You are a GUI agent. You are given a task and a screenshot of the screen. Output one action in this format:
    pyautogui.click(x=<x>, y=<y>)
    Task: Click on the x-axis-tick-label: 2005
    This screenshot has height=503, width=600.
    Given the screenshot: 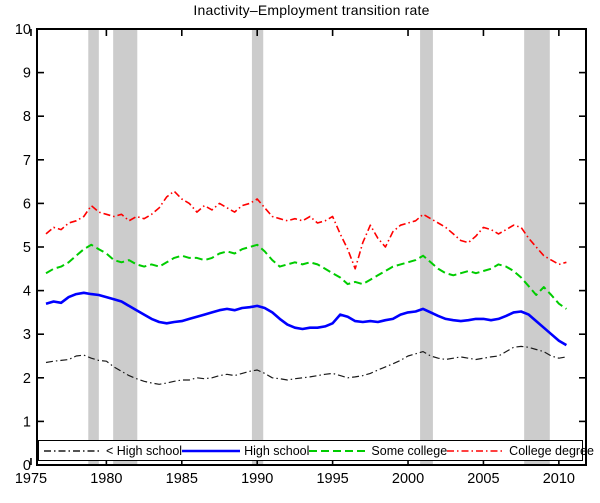 What is the action you would take?
    pyautogui.click(x=483, y=479)
    